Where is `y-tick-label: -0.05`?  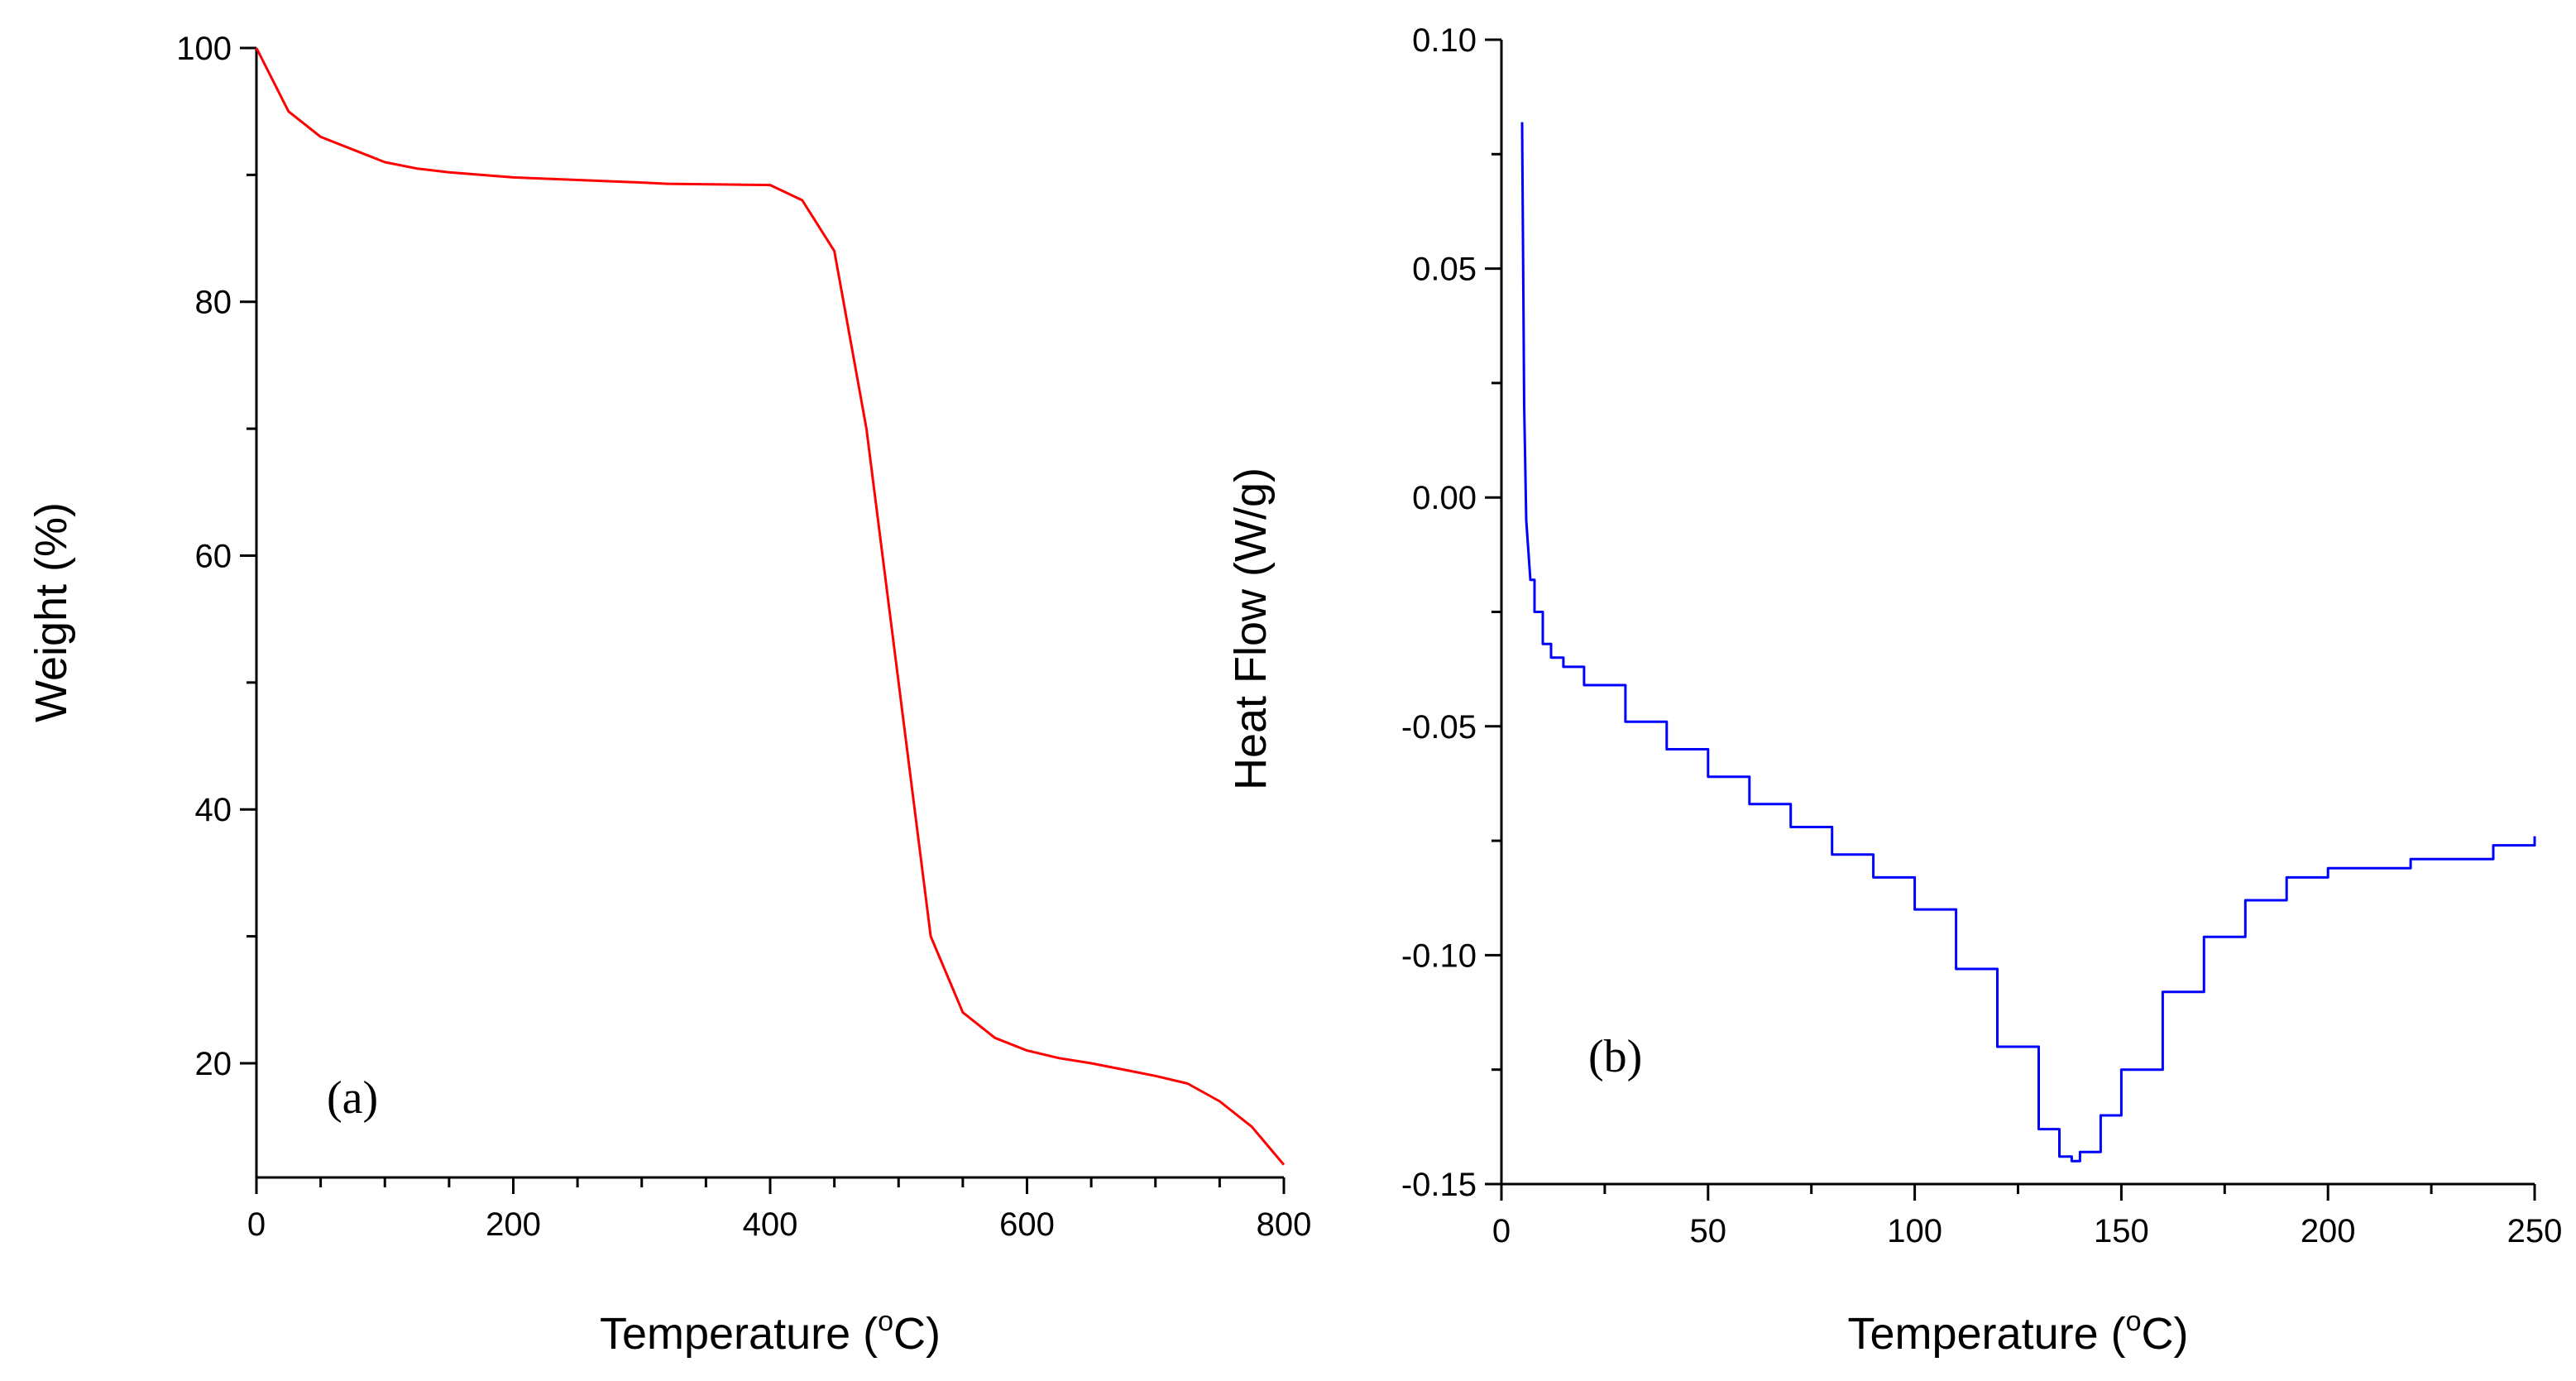 y-tick-label: -0.05 is located at coordinates (1439, 727).